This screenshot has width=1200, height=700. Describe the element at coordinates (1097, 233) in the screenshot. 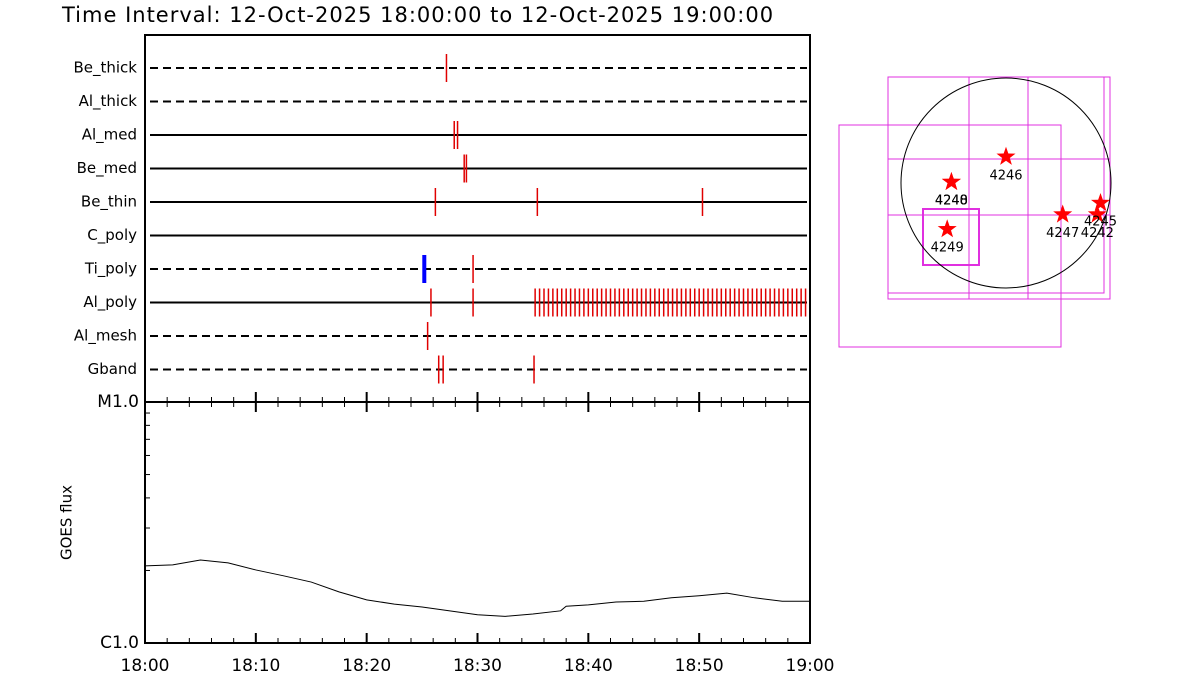

I see `region-label: 4242` at that location.